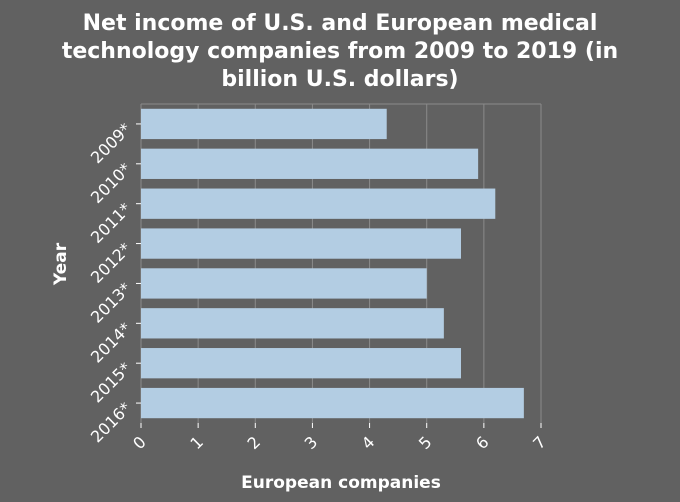  Describe the element at coordinates (284, 283) in the screenshot. I see `bar-2013` at that location.